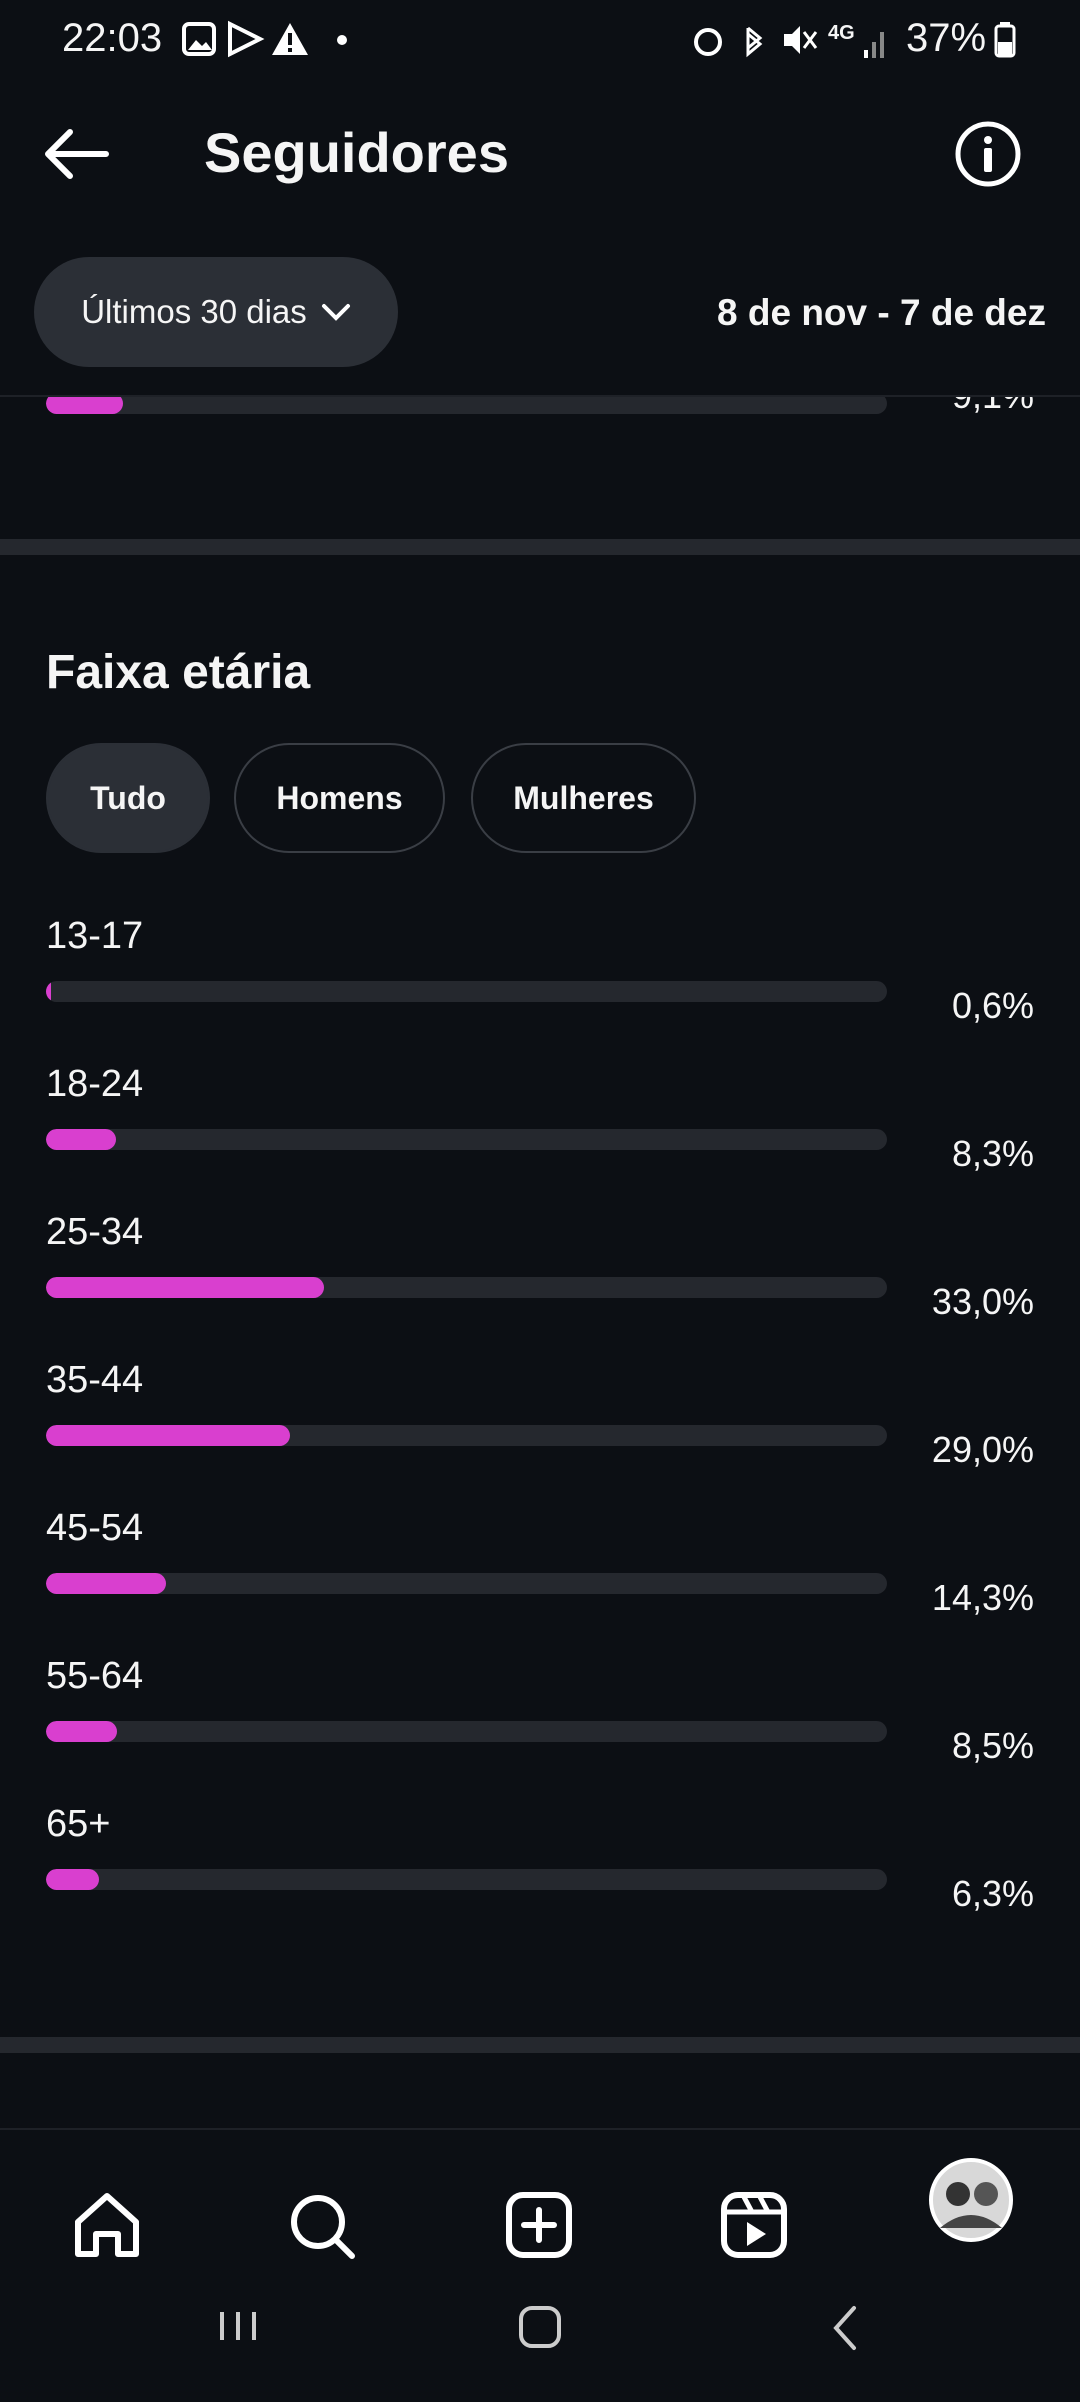  What do you see at coordinates (982, 1301) in the screenshot?
I see `percentage: 33,0%` at bounding box center [982, 1301].